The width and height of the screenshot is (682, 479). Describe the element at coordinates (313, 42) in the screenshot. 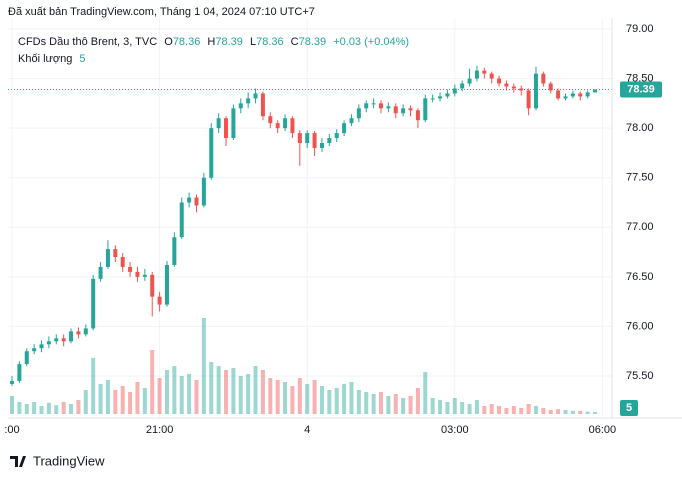

I see `c-value: 78.39` at that location.